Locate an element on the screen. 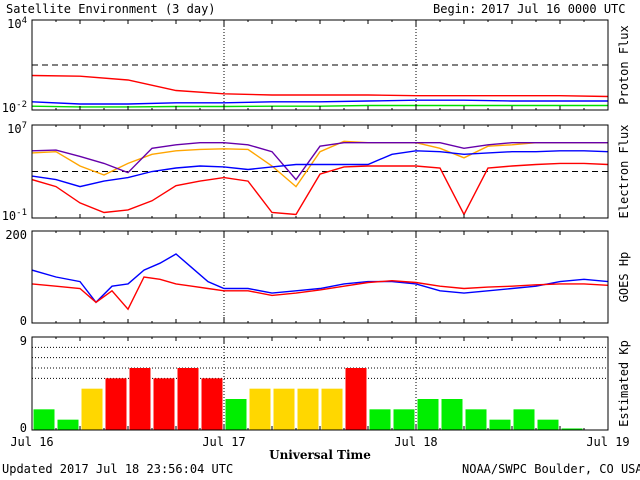  y-axis-label: GOES Hp is located at coordinates (624, 277).